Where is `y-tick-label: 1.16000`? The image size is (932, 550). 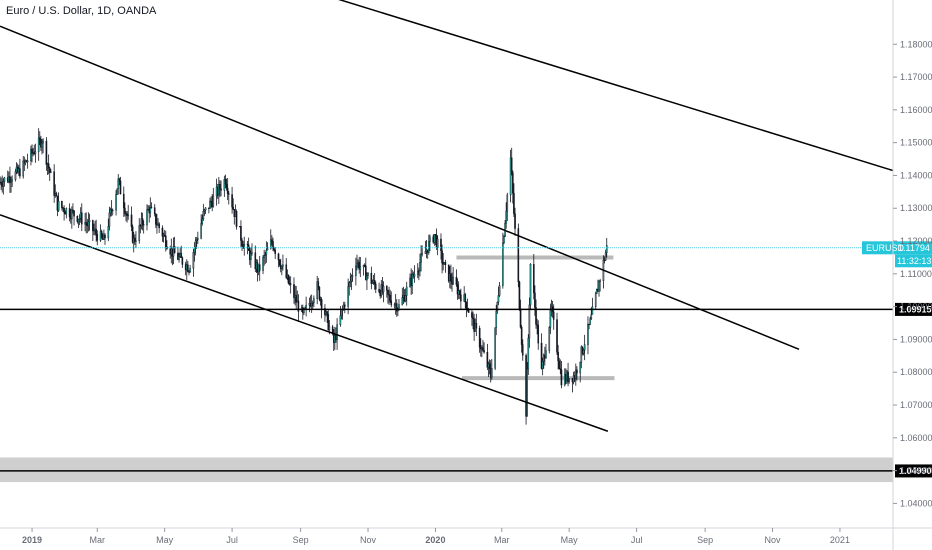 y-tick-label: 1.16000 is located at coordinates (916, 110).